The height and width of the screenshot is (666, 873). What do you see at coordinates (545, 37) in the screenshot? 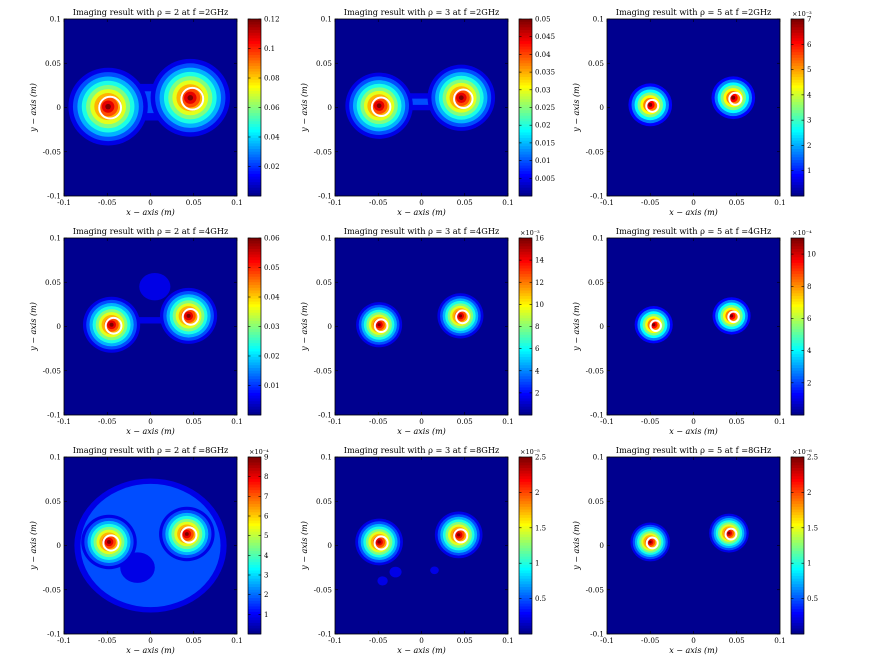
I see `colorbar-tick-label: 0.045` at bounding box center [545, 37].